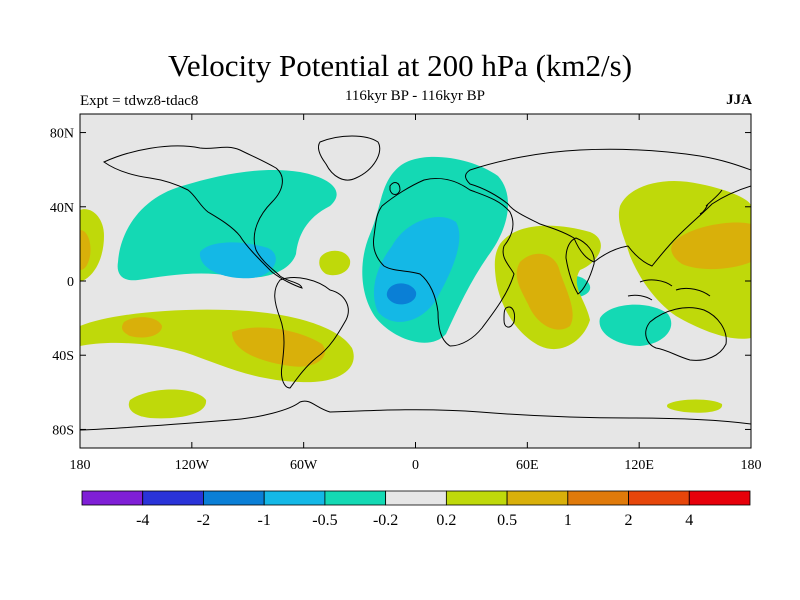  Describe the element at coordinates (85, 250) in the screenshot. I see `contour-westpac-pos-core` at that location.